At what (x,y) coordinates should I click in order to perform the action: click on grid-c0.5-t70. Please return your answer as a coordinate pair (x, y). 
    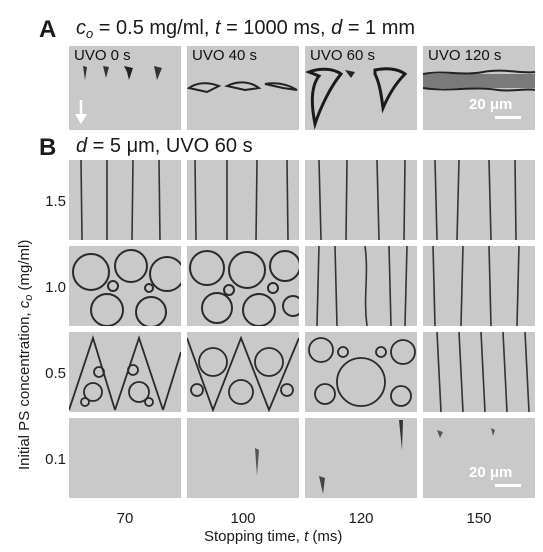
    Looking at the image, I should click on (125, 372).